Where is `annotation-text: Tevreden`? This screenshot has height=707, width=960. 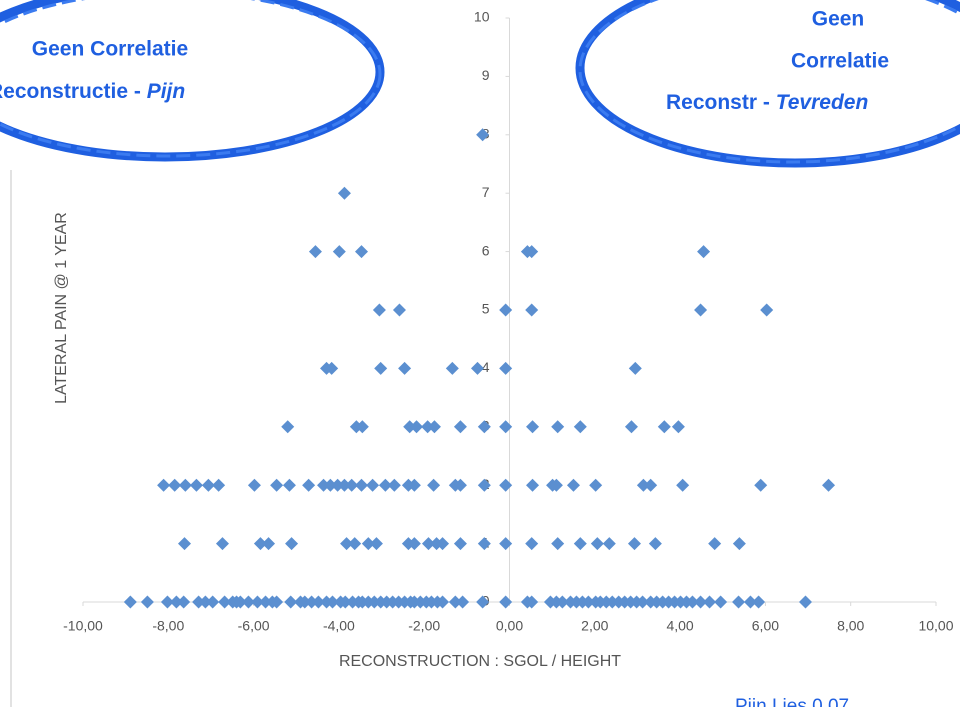
annotation-text: Tevreden is located at coordinates (822, 102).